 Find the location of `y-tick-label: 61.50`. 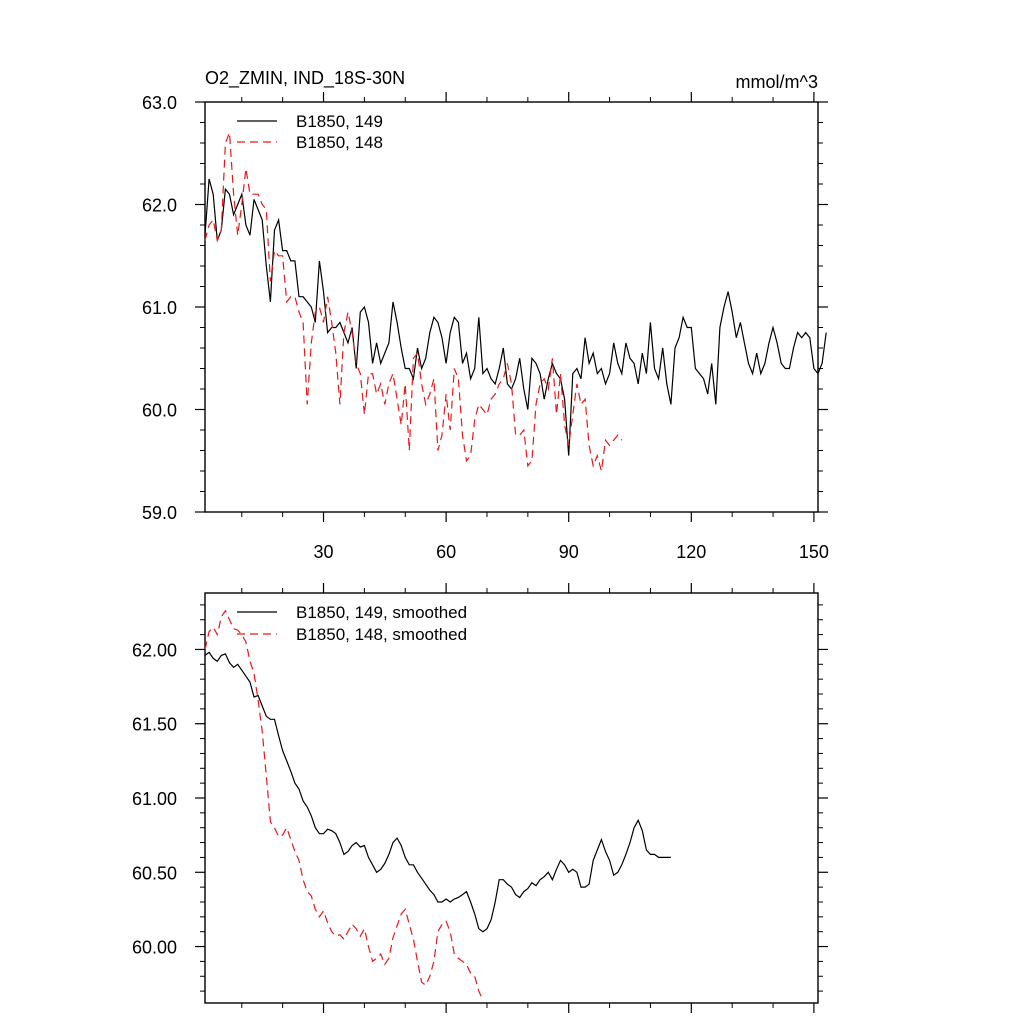

y-tick-label: 61.50 is located at coordinates (154, 725).